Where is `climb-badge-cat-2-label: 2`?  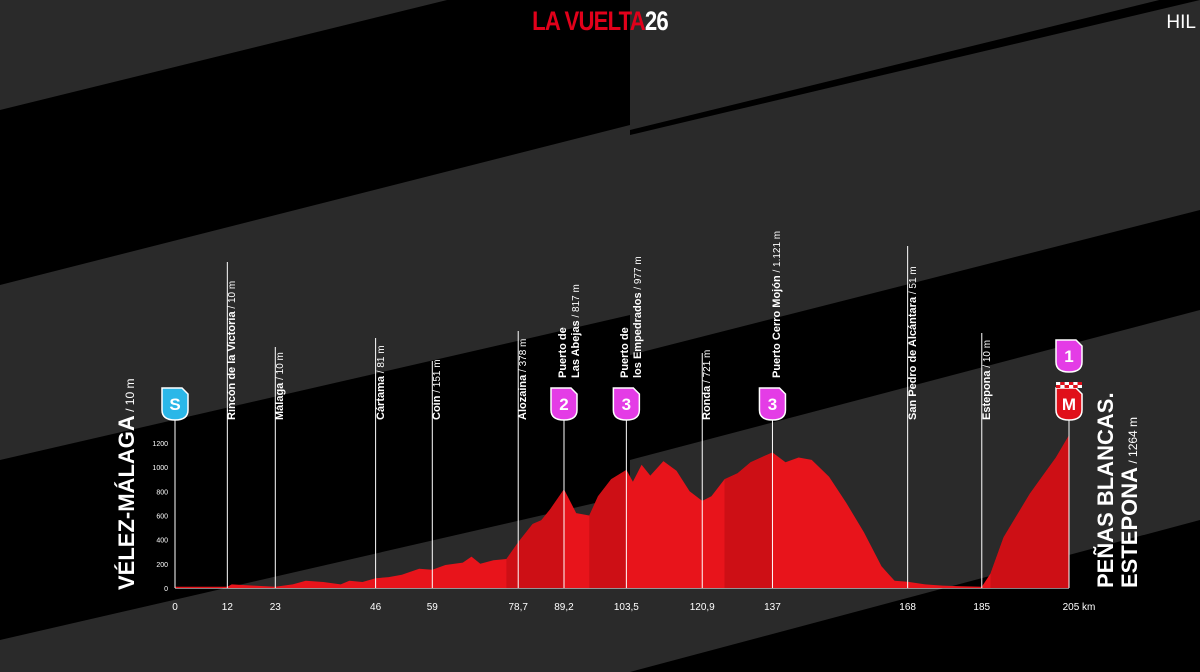
climb-badge-cat-2-label: 2 is located at coordinates (563, 404).